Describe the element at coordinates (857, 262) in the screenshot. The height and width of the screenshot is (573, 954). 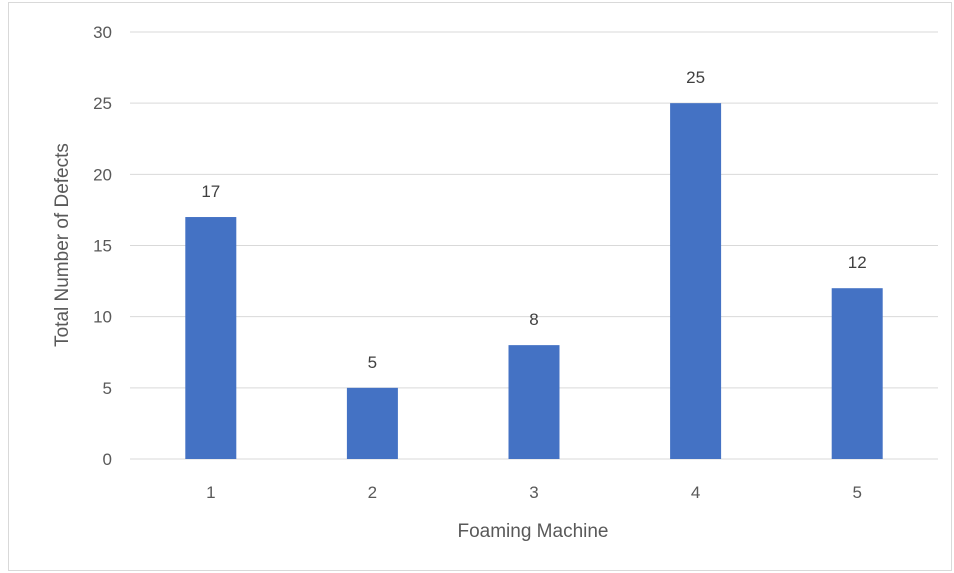
I see `data-label: 12` at that location.